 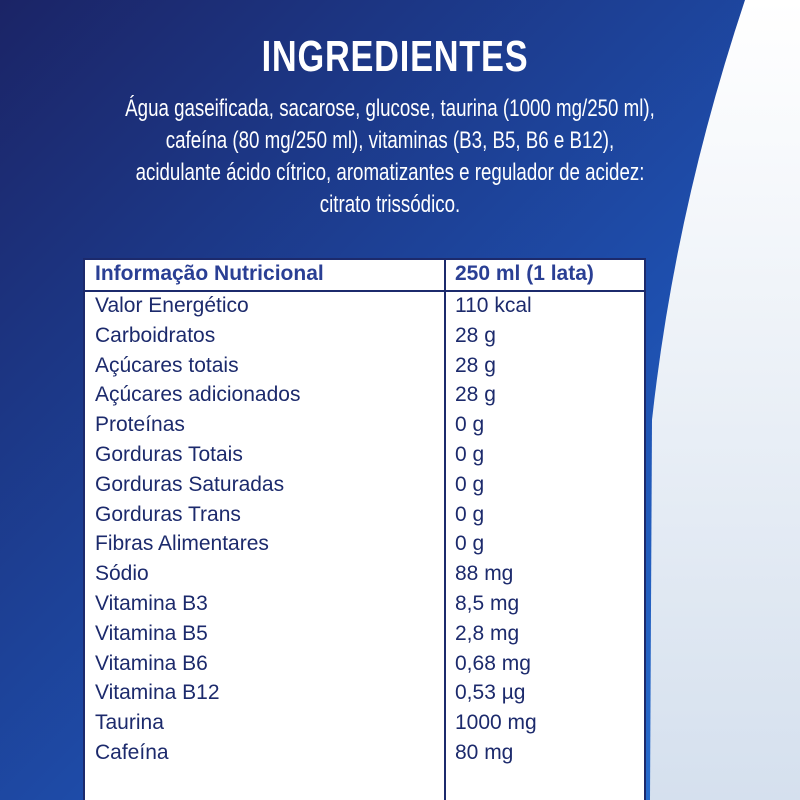 What do you see at coordinates (155, 335) in the screenshot?
I see `nutrient-name: Carboidratos` at bounding box center [155, 335].